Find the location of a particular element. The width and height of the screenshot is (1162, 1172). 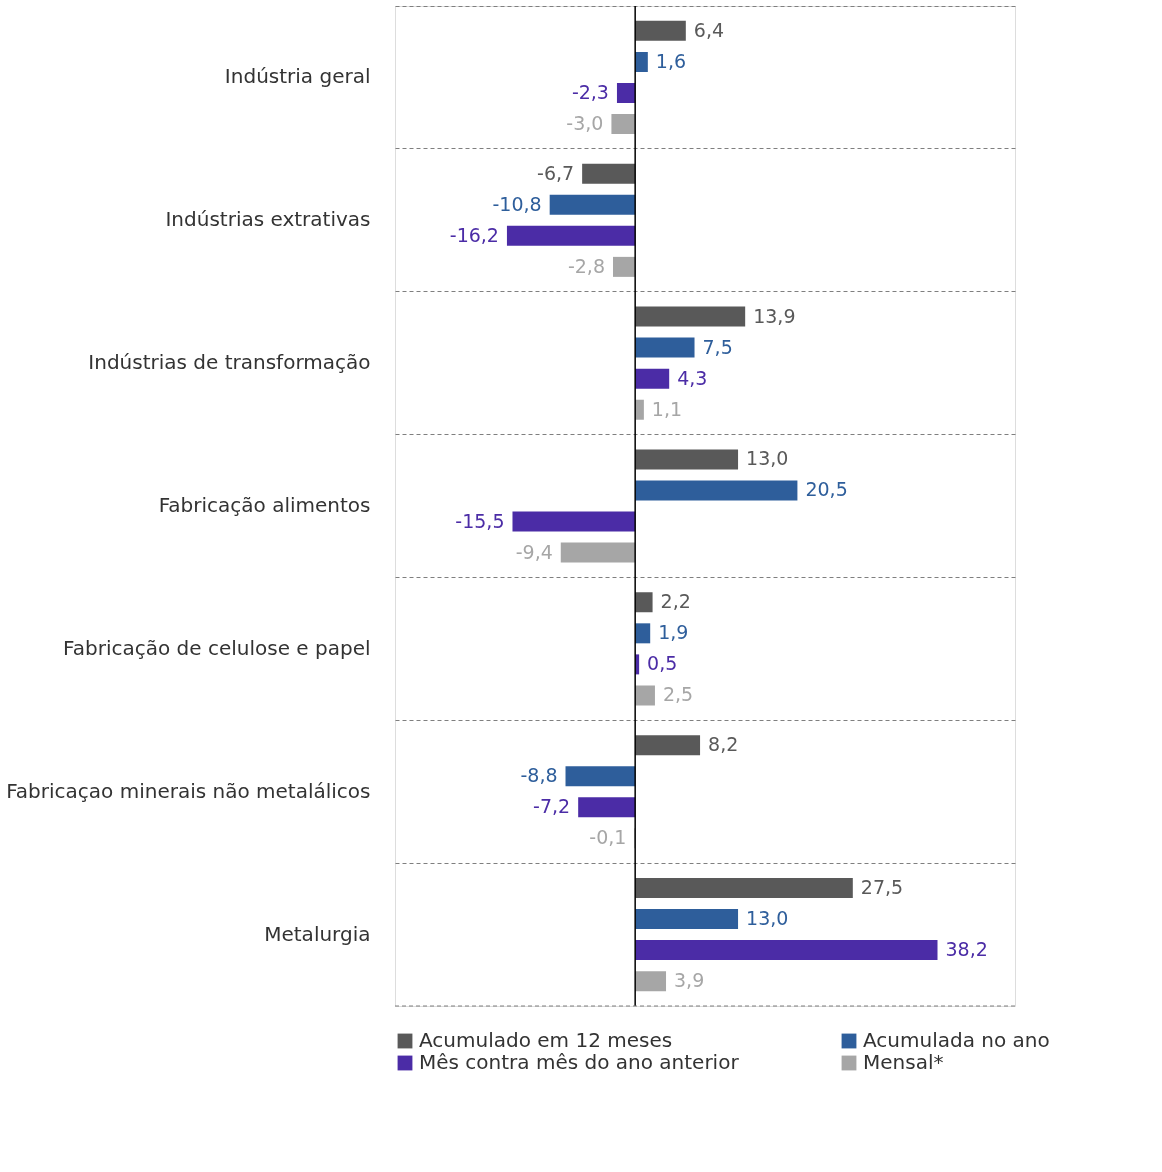

data-label: -7,2 is located at coordinates (552, 806).